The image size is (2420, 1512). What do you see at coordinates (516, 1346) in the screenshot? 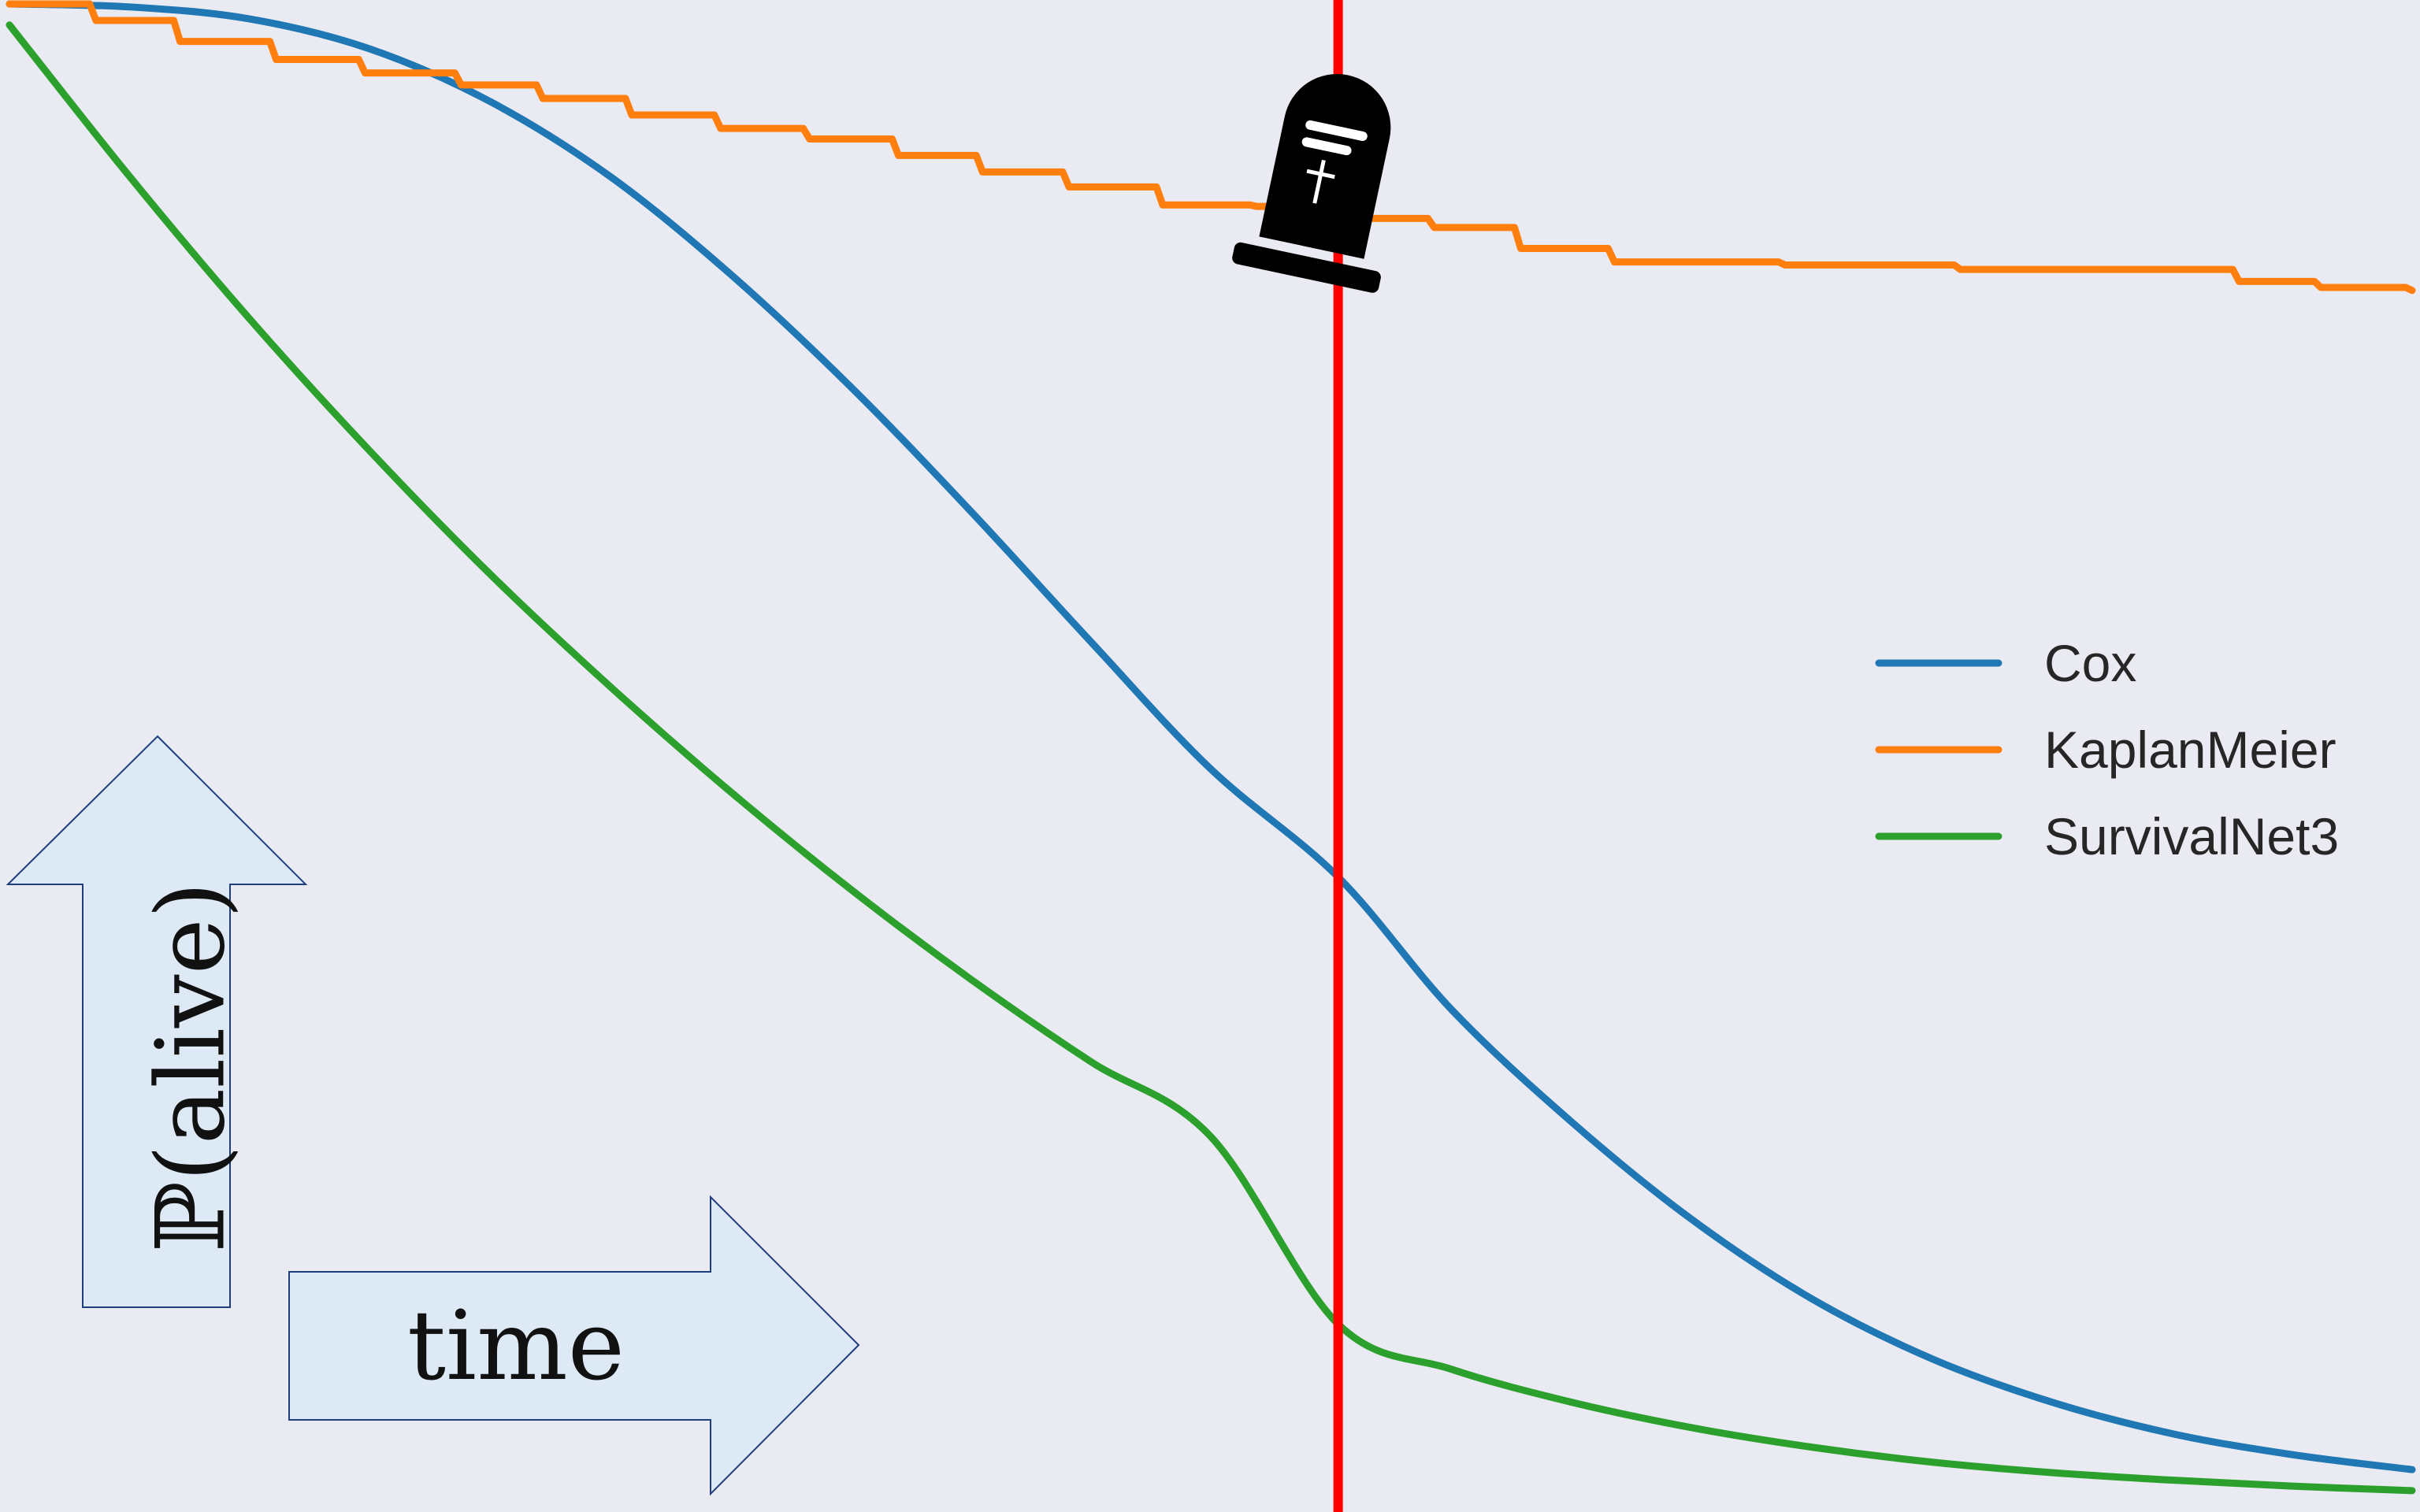
I see `x-axis-label: time` at bounding box center [516, 1346].